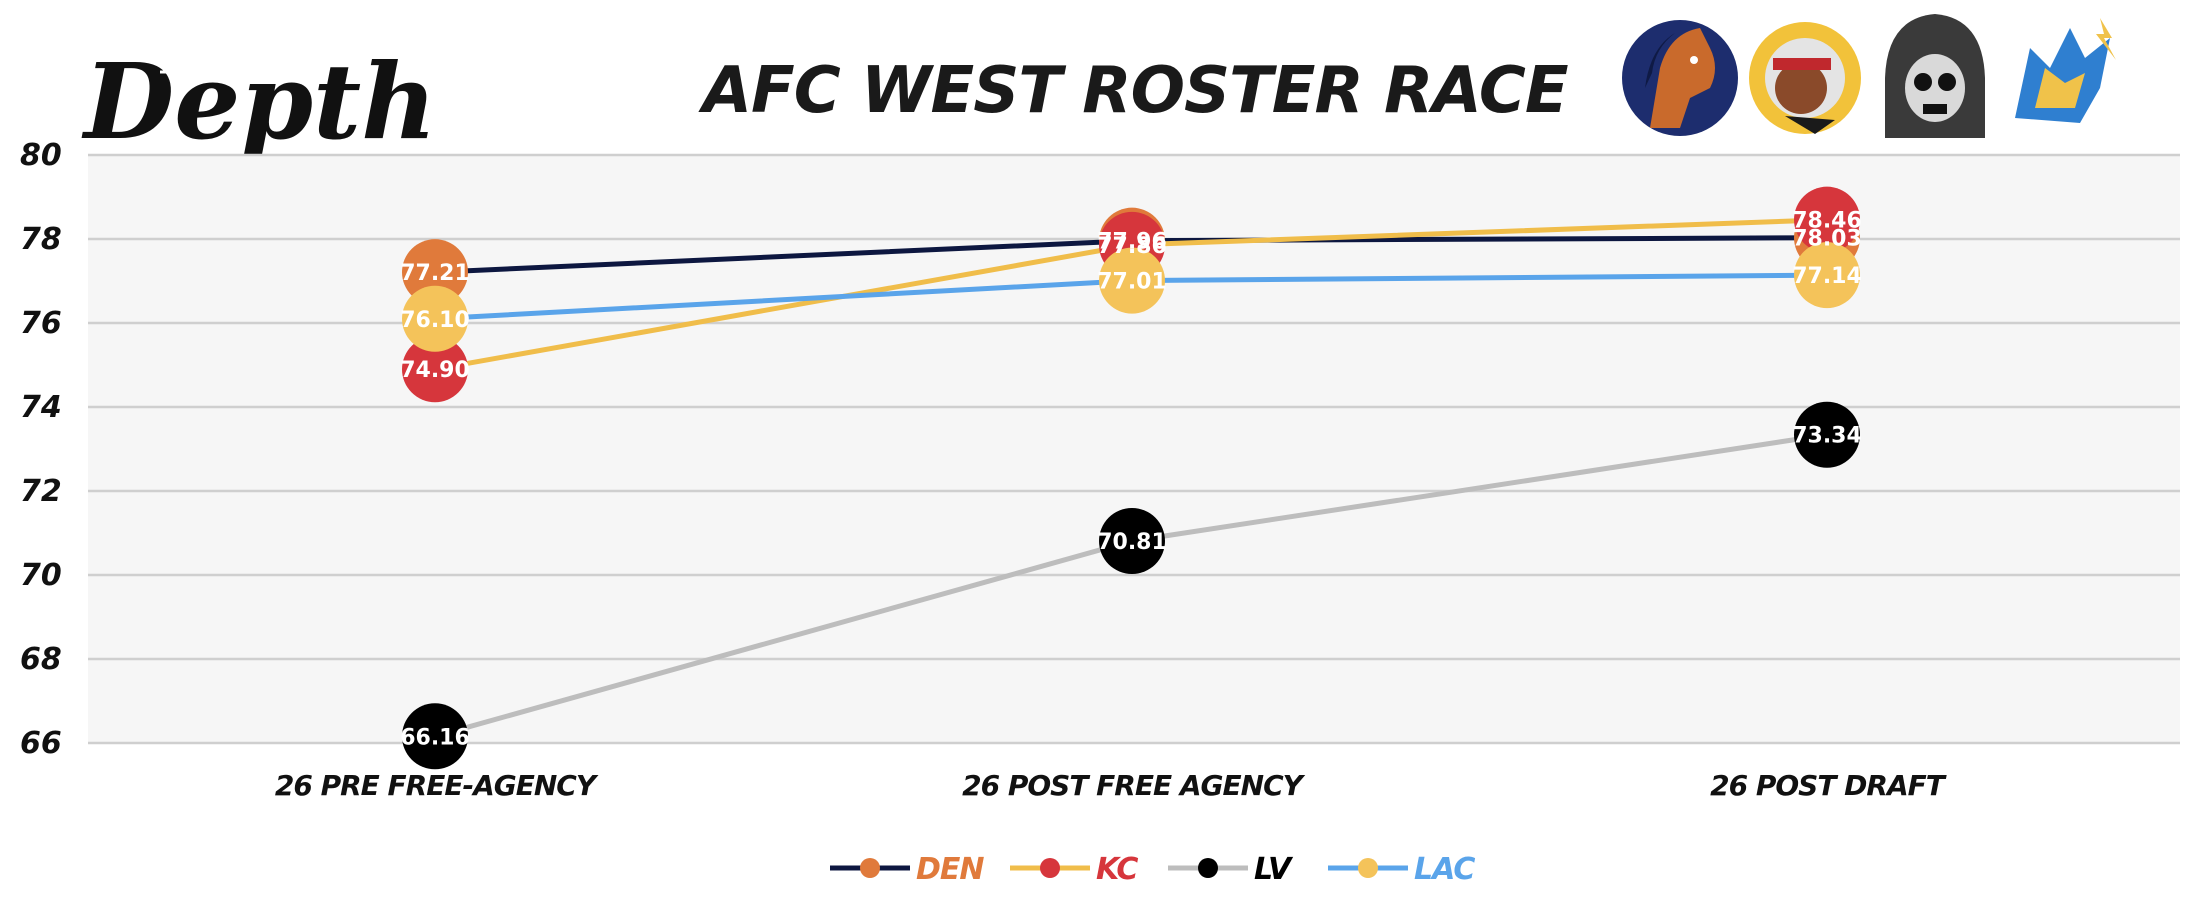 The width and height of the screenshot is (2188, 900). What do you see at coordinates (1132, 242) in the screenshot?
I see `data-label-den: 77.96` at bounding box center [1132, 242].